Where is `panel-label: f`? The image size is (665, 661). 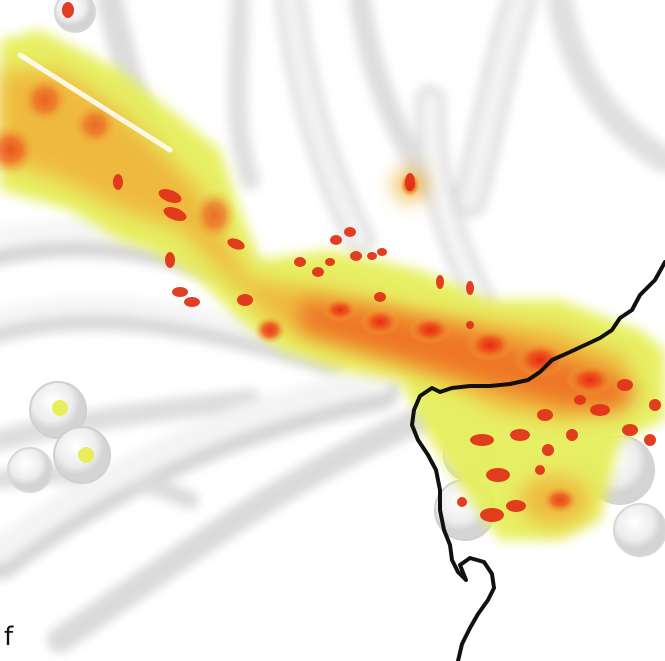 panel-label: f is located at coordinates (9, 637).